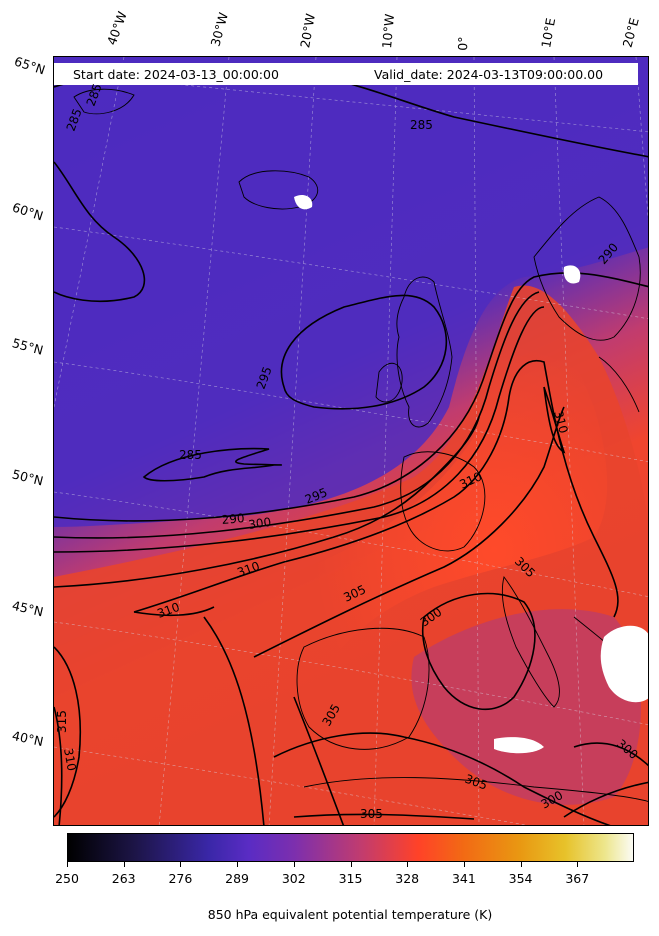  Describe the element at coordinates (407, 878) in the screenshot. I see `colorbar-tick-label: 328` at that location.